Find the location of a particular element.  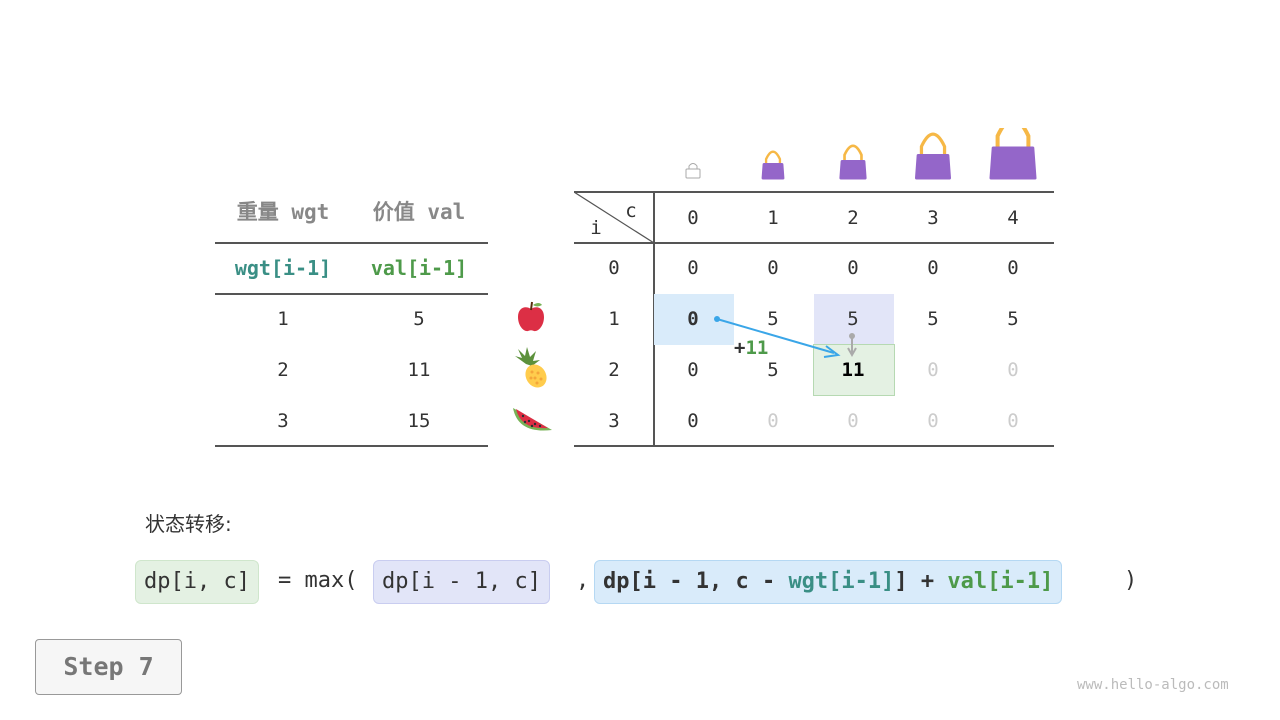

value-cell: 5 is located at coordinates (419, 319).